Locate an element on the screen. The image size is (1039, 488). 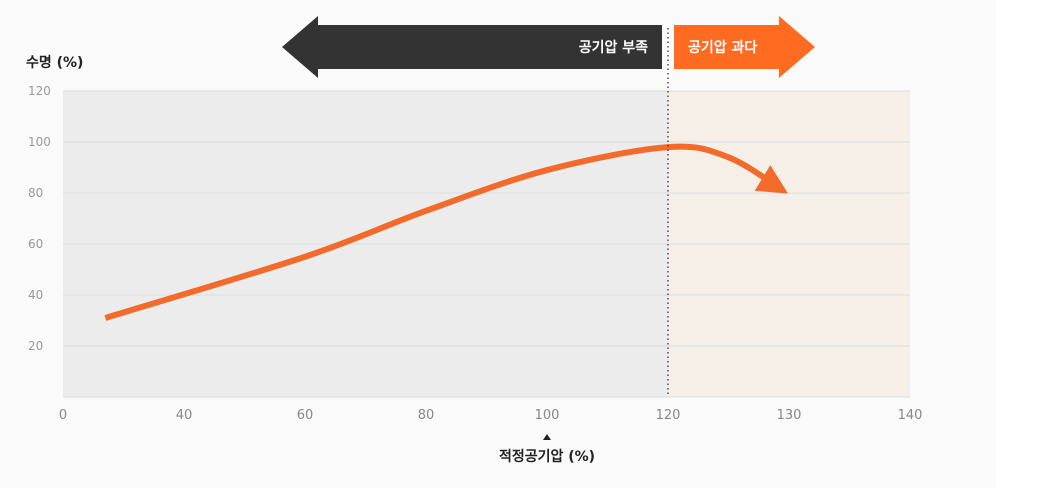
x-axis-title: 적정공기압 (%) is located at coordinates (547, 456).